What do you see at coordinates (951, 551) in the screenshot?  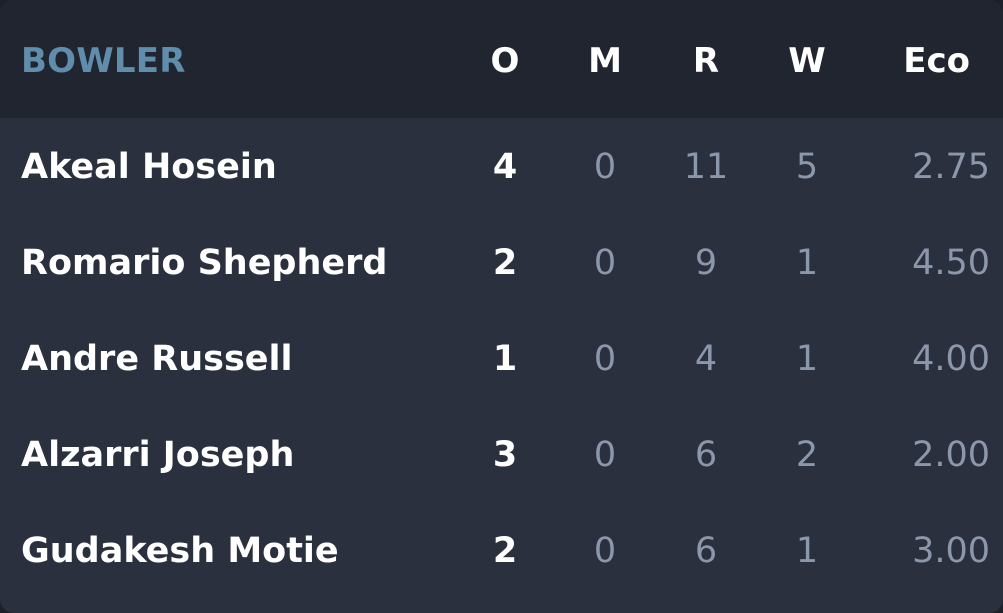 I see `economy-value: 3.00` at bounding box center [951, 551].